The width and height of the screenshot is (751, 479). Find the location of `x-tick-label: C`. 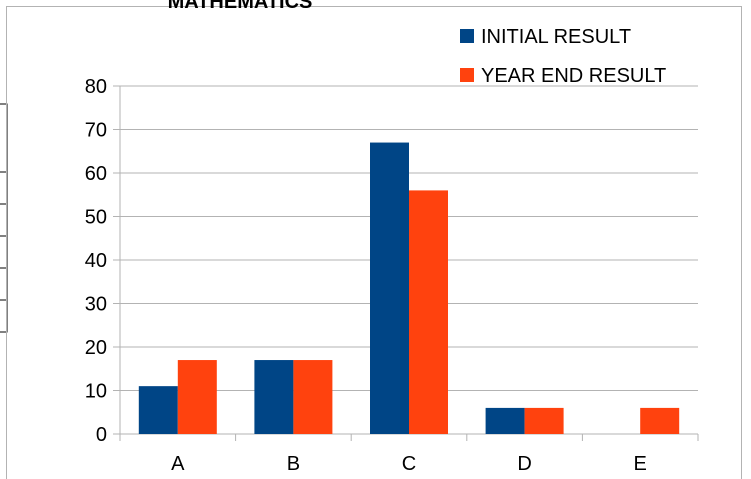

x-tick-label: C is located at coordinates (409, 464).